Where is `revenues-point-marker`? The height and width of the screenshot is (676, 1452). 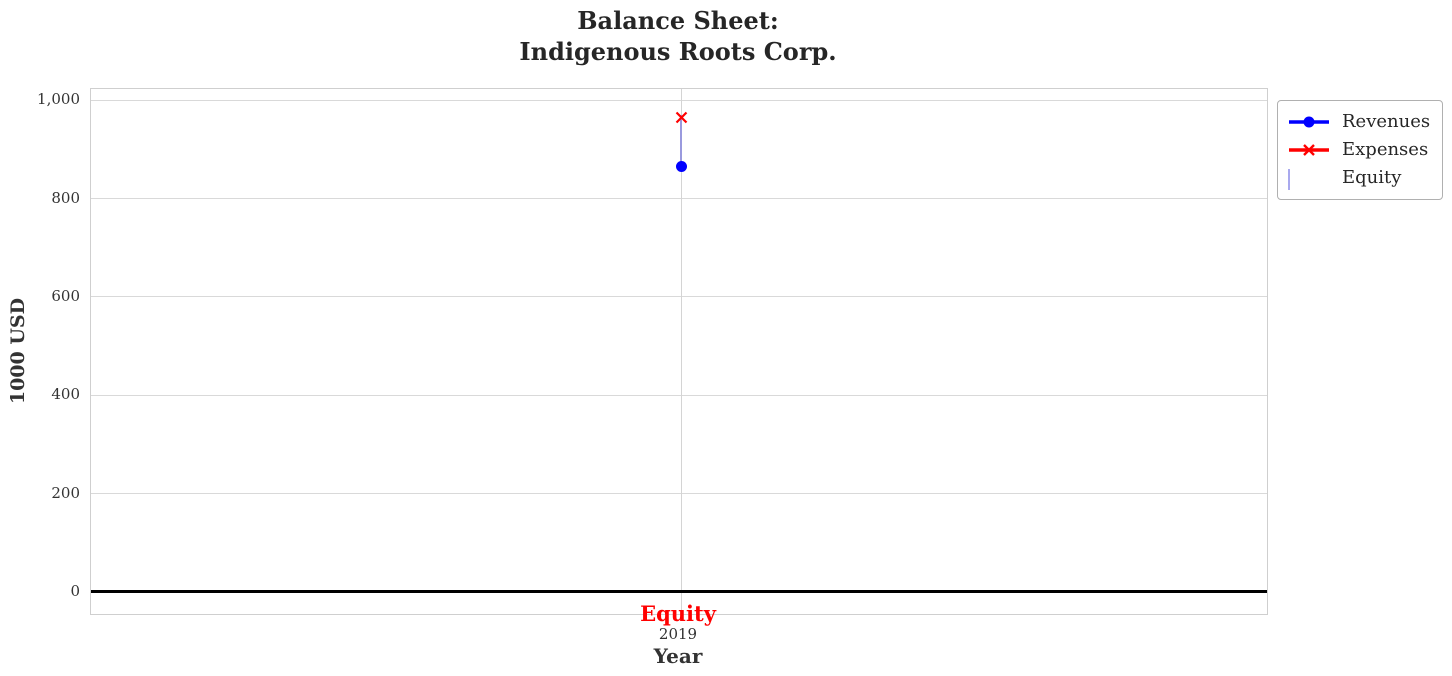
revenues-point-marker is located at coordinates (681, 167).